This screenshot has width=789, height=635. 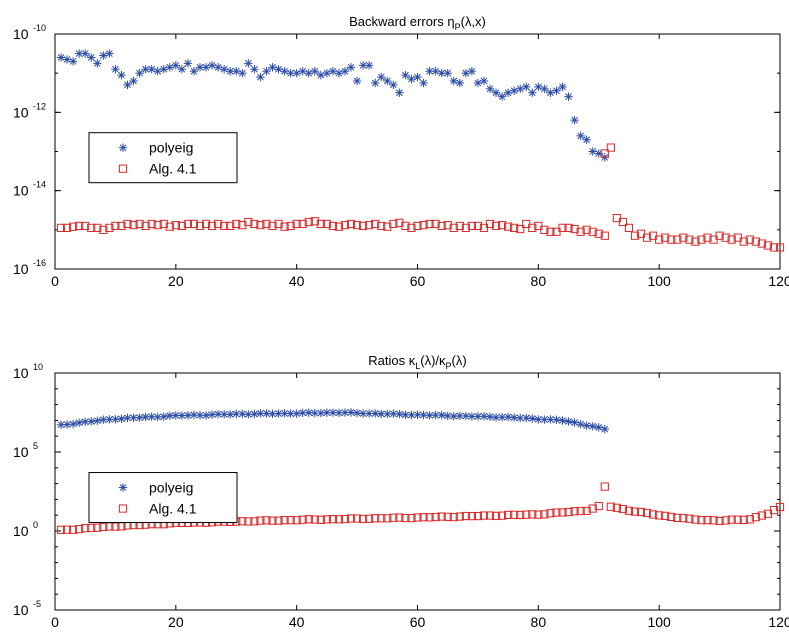 What do you see at coordinates (539, 622) in the screenshot?
I see `x-tick-label: 80` at bounding box center [539, 622].